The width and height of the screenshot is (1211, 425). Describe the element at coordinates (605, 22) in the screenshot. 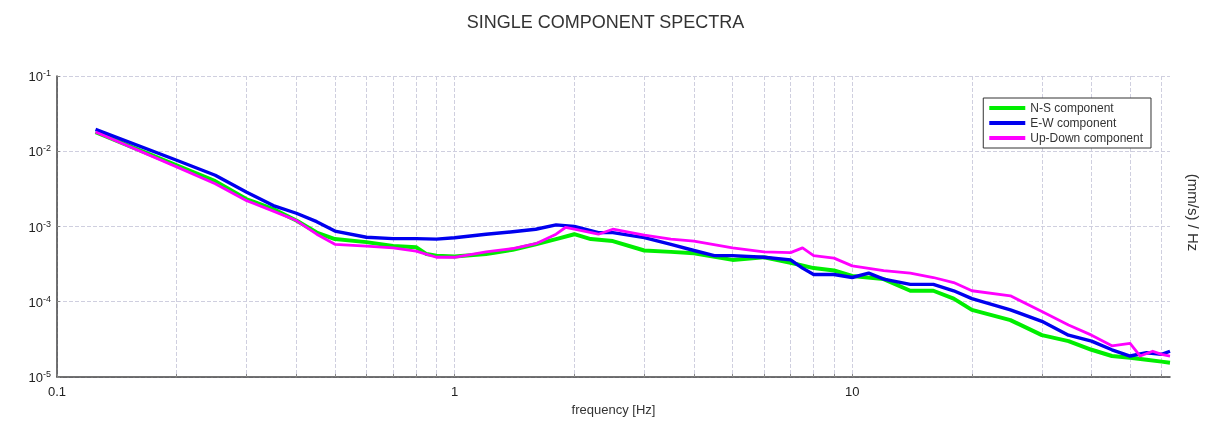

I see `chart-title: SINGLE COMPONENT SPECTRA` at that location.